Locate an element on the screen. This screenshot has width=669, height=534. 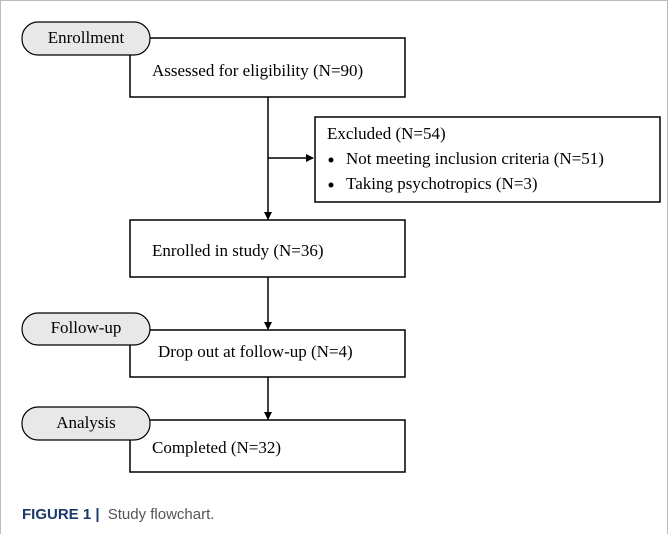
stage-label: Follow-up is located at coordinates (86, 327).